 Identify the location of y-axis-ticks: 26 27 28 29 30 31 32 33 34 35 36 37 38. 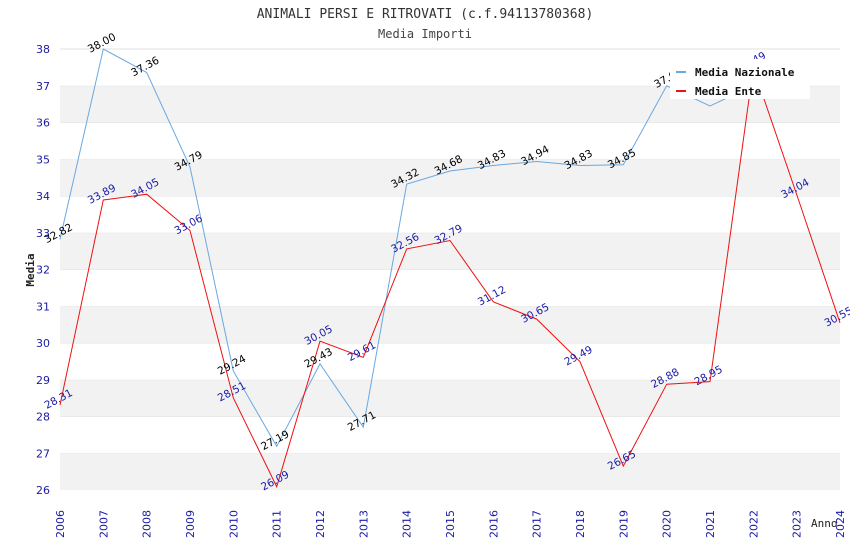
(43, 270).